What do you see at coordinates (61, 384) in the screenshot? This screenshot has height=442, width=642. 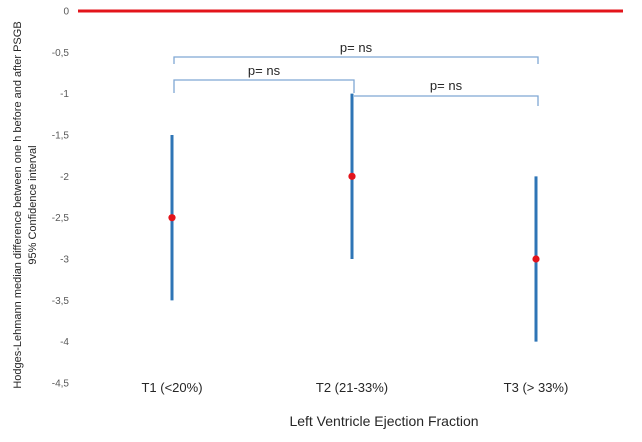 I see `y-tick-label: -4,5` at bounding box center [61, 384].